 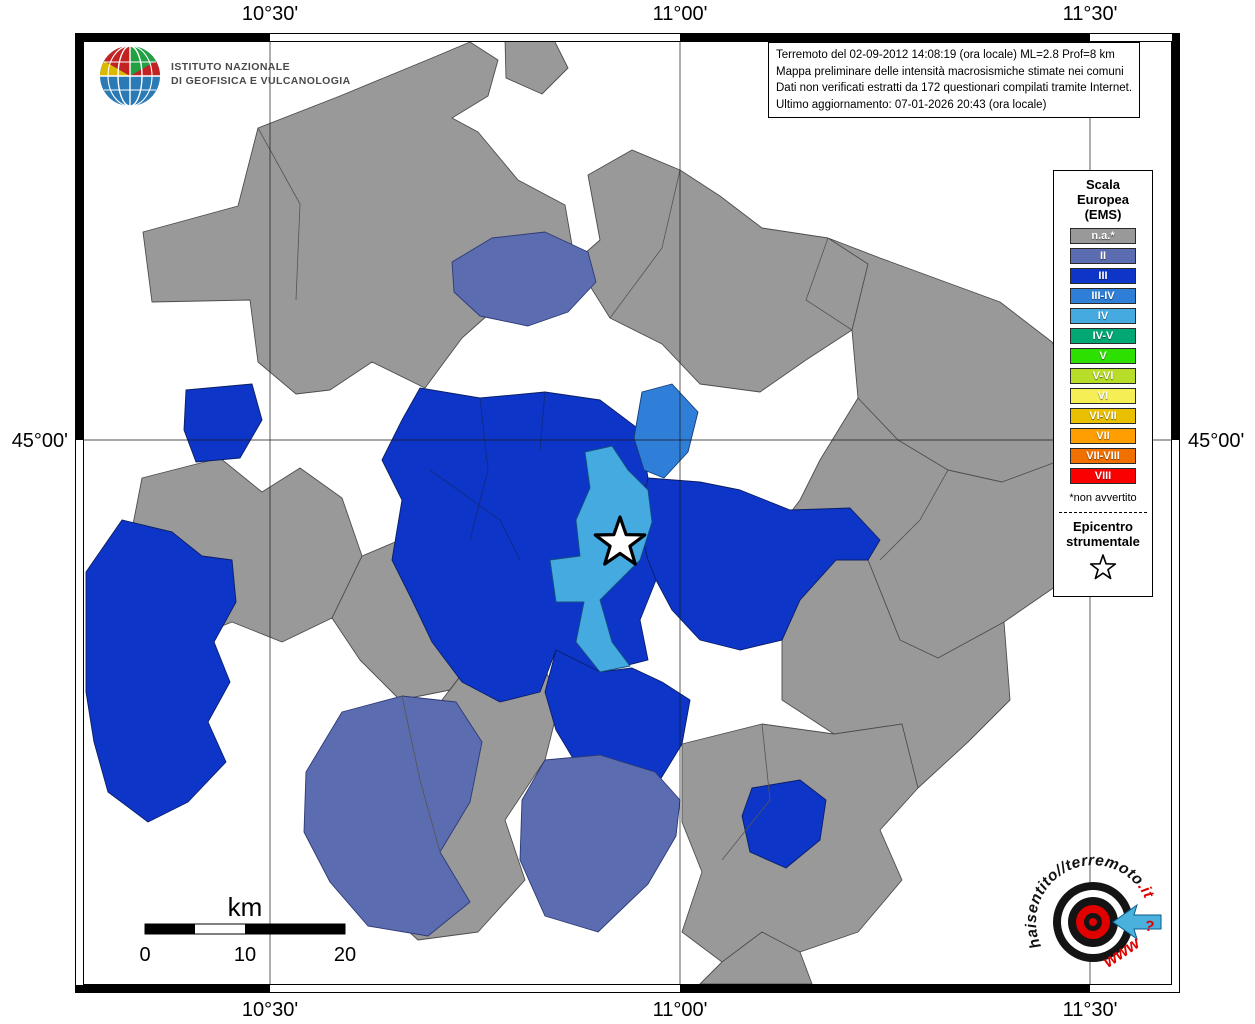 I want to click on axis-label-top-2: 11°00', so click(x=680, y=14).